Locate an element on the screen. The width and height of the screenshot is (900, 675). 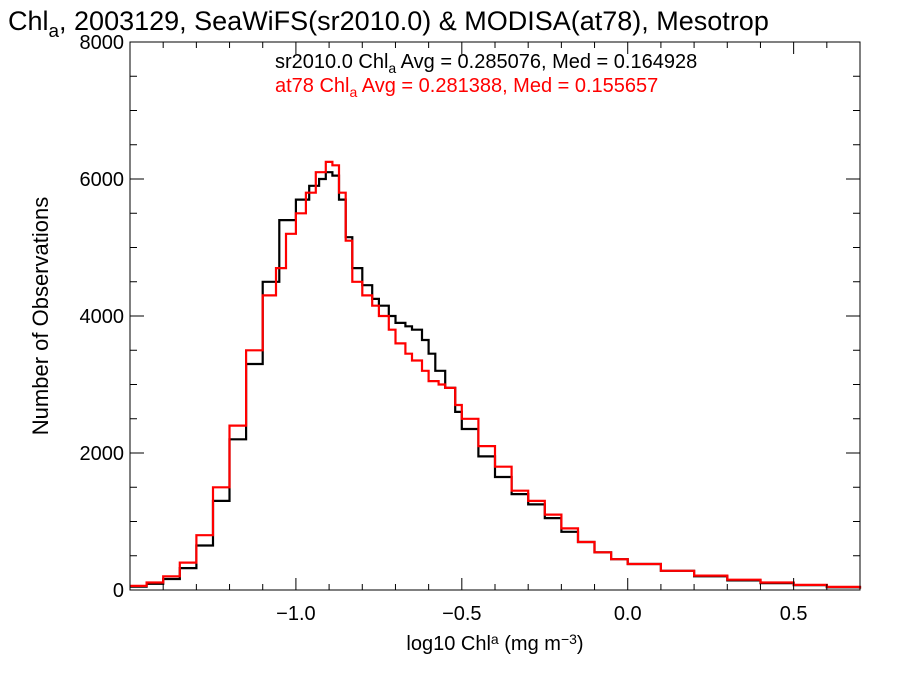
stats-line-part: Avg = 0.285076, Med = 0.164928 is located at coordinates (546, 62).